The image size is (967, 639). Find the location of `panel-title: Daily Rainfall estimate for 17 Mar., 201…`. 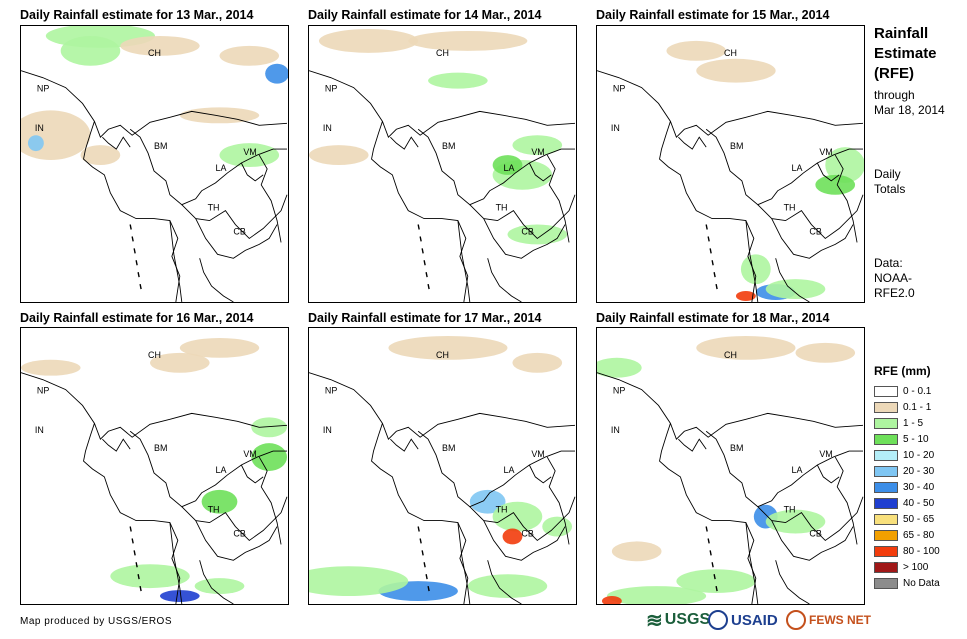

panel-title: Daily Rainfall estimate for 17 Mar., 201… is located at coordinates (425, 318).